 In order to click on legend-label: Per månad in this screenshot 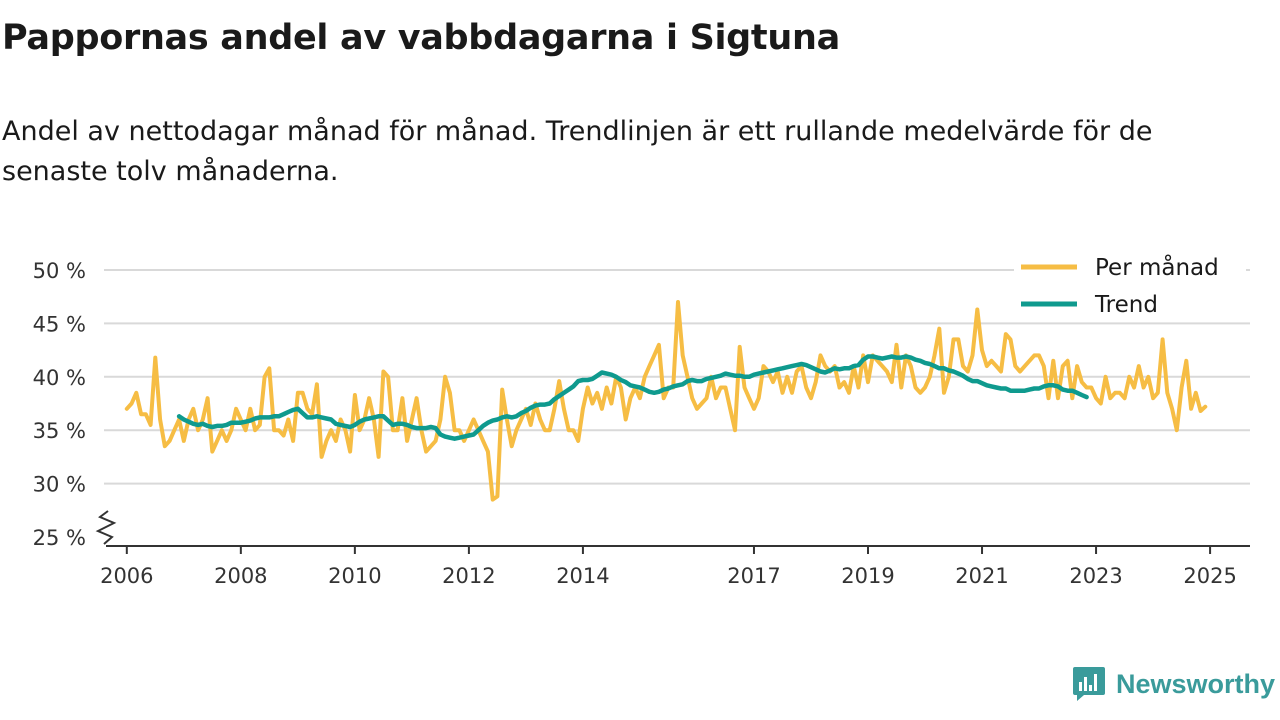, I will do `click(1157, 267)`.